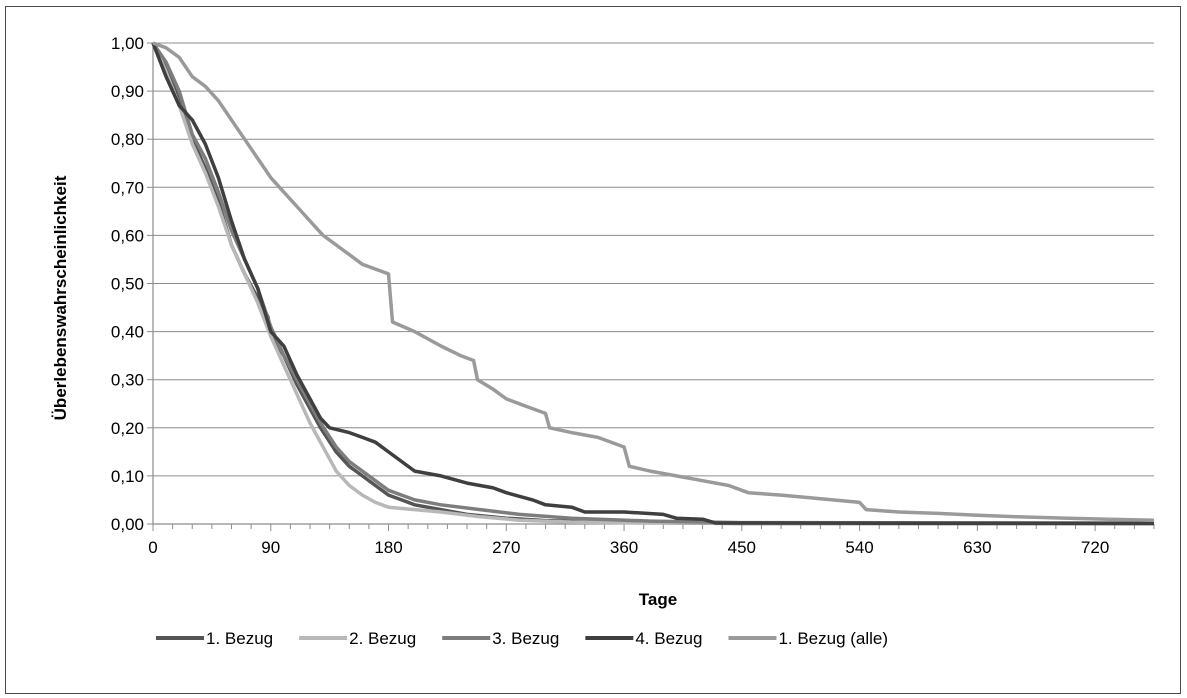 The height and width of the screenshot is (698, 1187). Describe the element at coordinates (127, 428) in the screenshot. I see `y-tick-label: 0,20` at that location.